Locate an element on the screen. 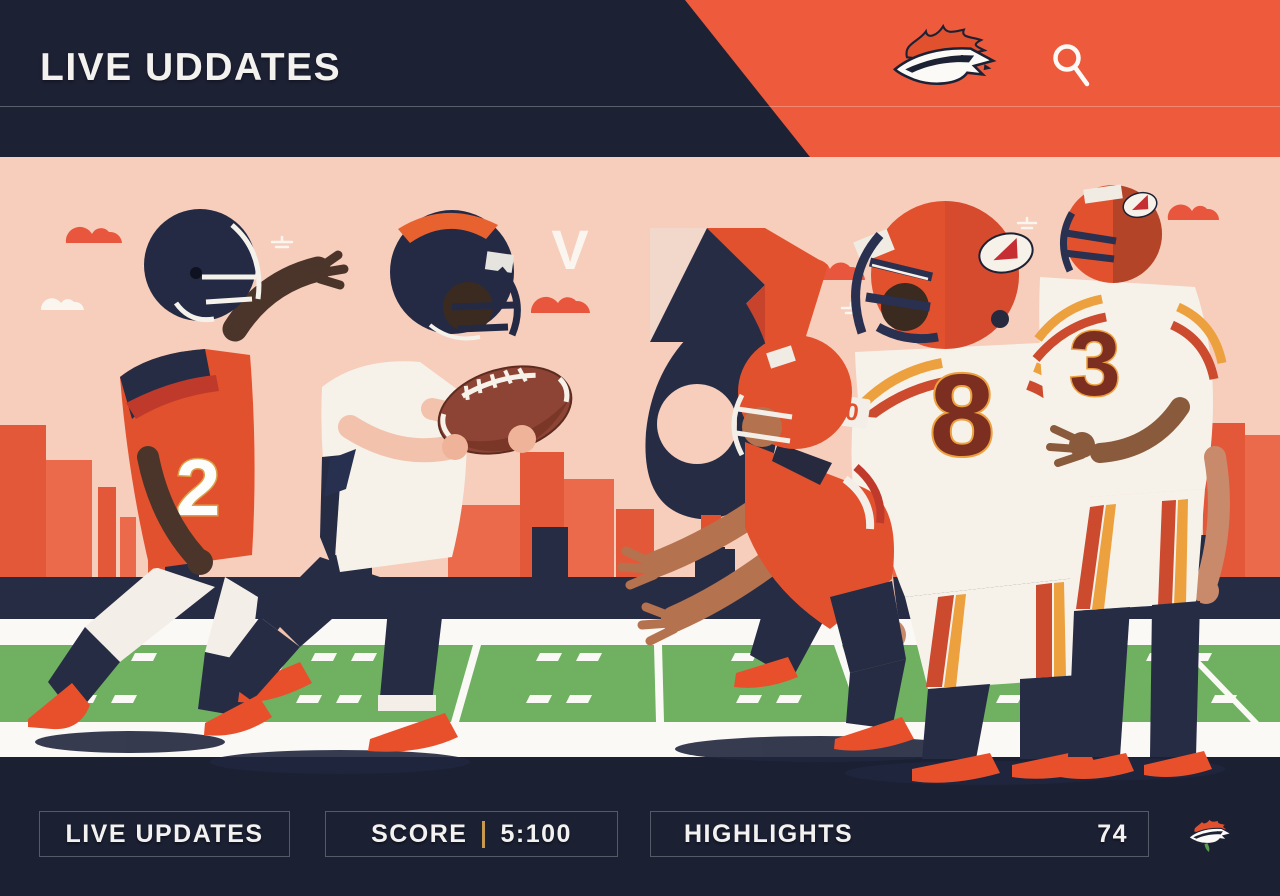  score-divider is located at coordinates (484, 834).